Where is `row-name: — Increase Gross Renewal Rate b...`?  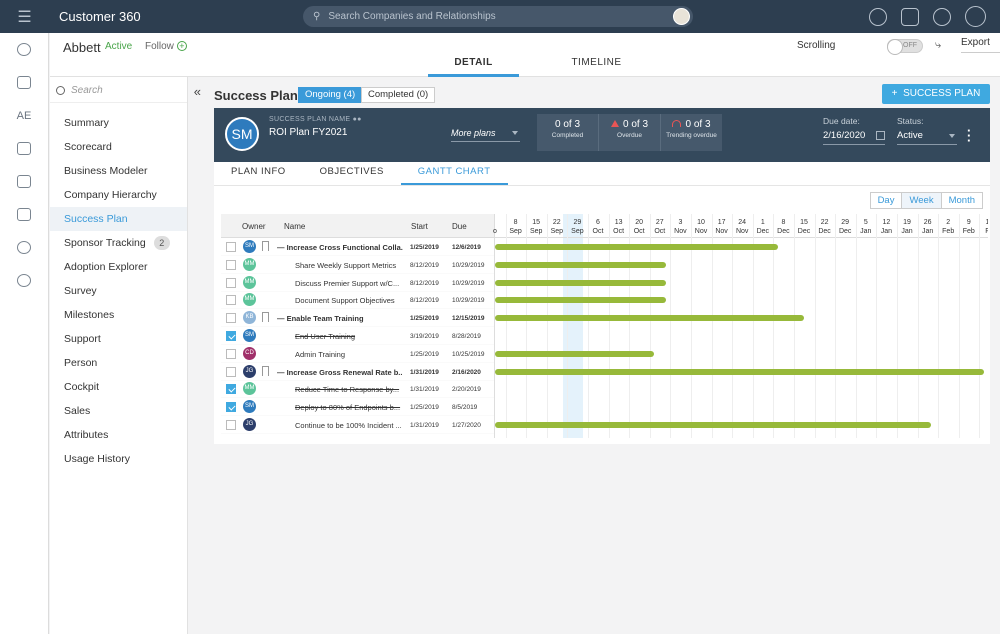 row-name: — Increase Gross Renewal Rate b... is located at coordinates (340, 372).